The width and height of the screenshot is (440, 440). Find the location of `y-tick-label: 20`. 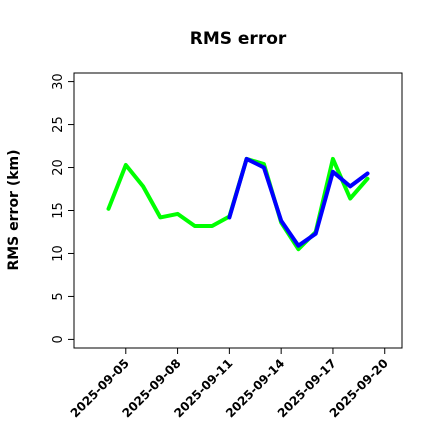

y-tick-label: 20 is located at coordinates (58, 167).